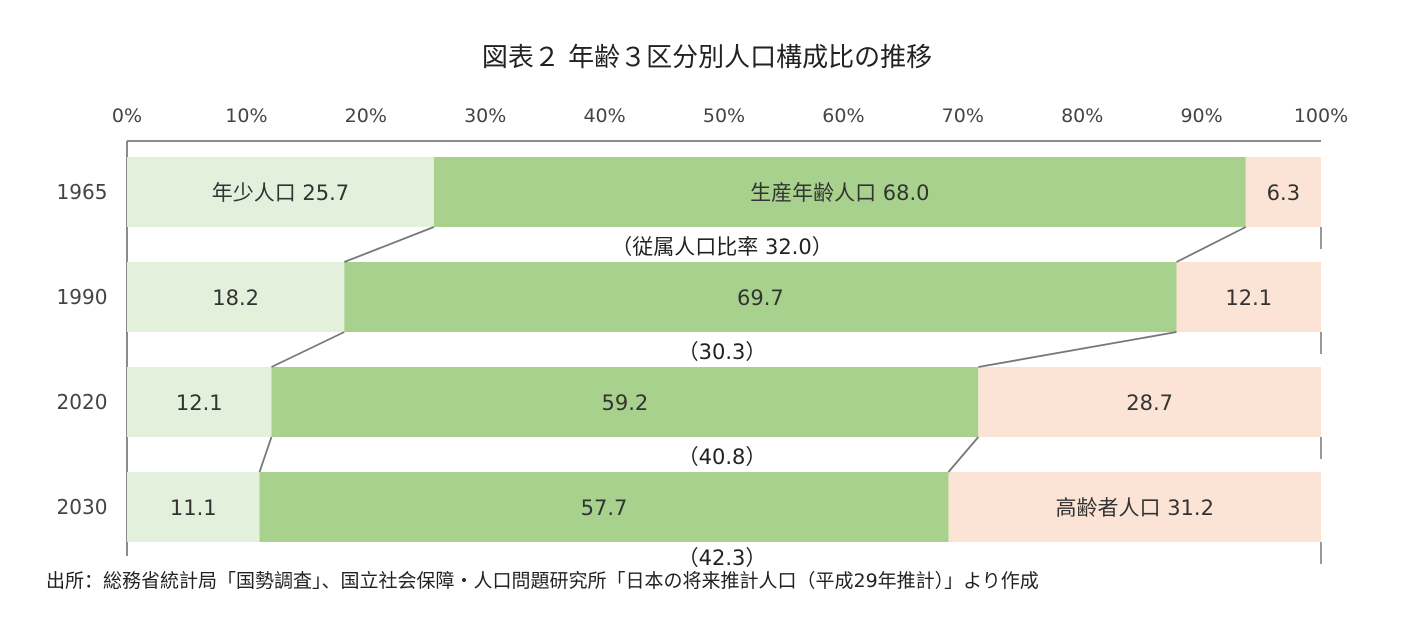 The height and width of the screenshot is (632, 1402). What do you see at coordinates (707, 58) in the screenshot?
I see `chart-title: 図表２ 年齢３区分別人口構成比の推移` at bounding box center [707, 58].